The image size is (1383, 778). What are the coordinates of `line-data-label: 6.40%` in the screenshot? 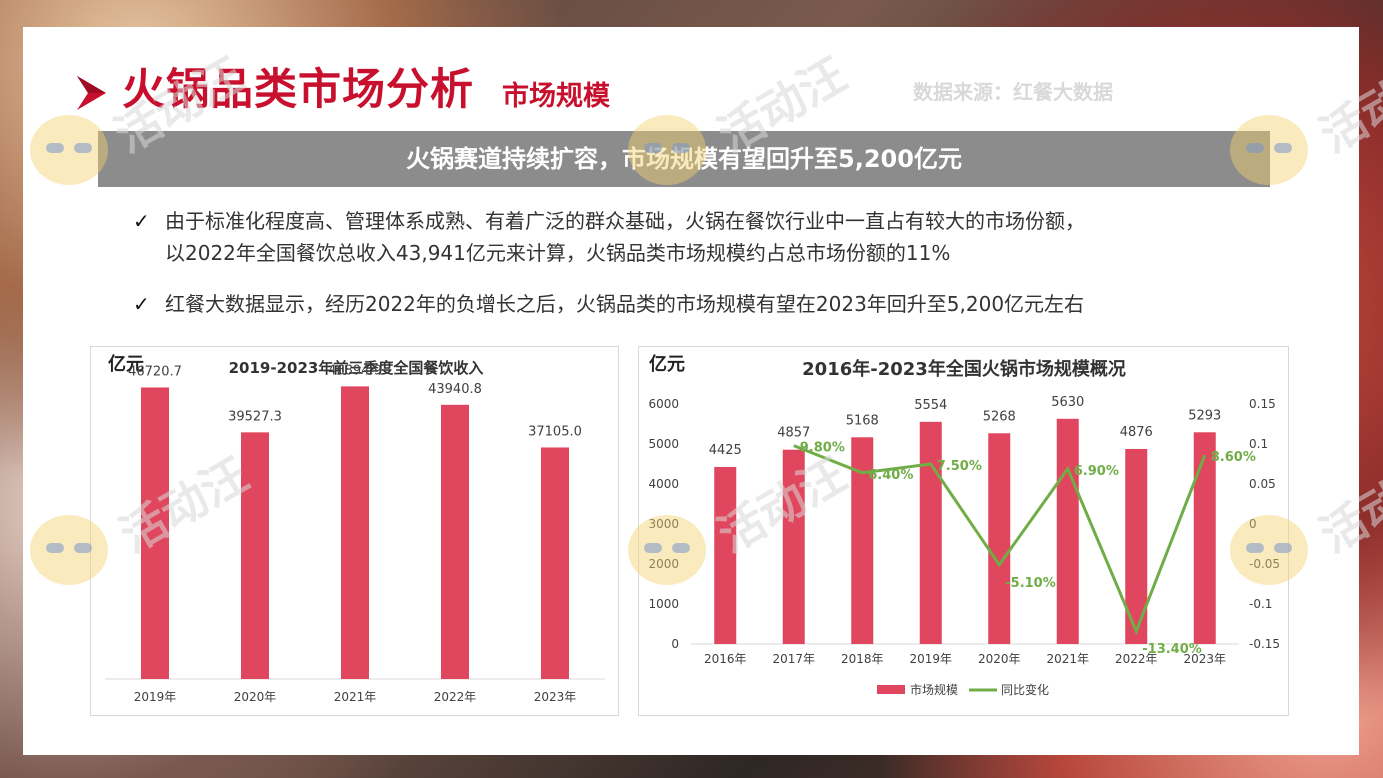 It's located at (890, 475).